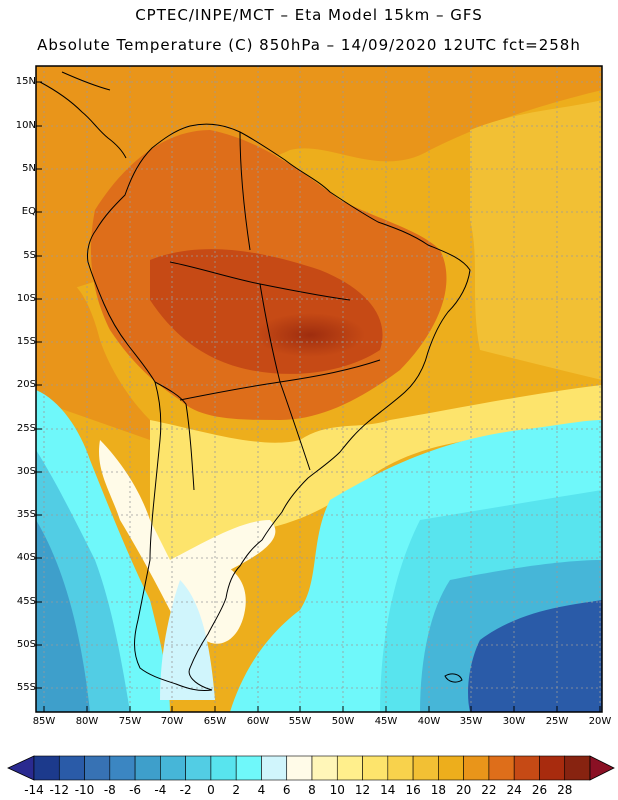  Describe the element at coordinates (309, 15) in the screenshot. I see `chart-title-line1: CPTEC/INPE/MCT – Eta Model 15km – GFS` at that location.